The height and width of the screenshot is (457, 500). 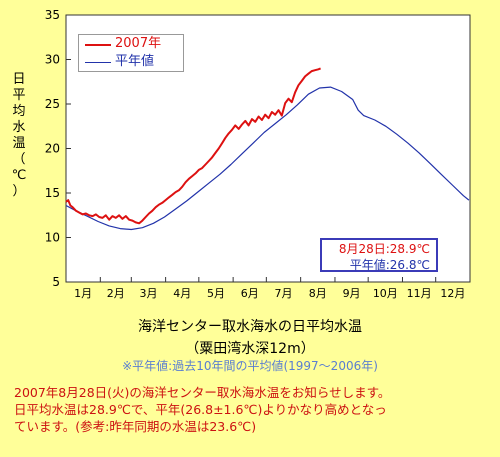 I want to click on x-tick-label: 8月, so click(x=318, y=293).